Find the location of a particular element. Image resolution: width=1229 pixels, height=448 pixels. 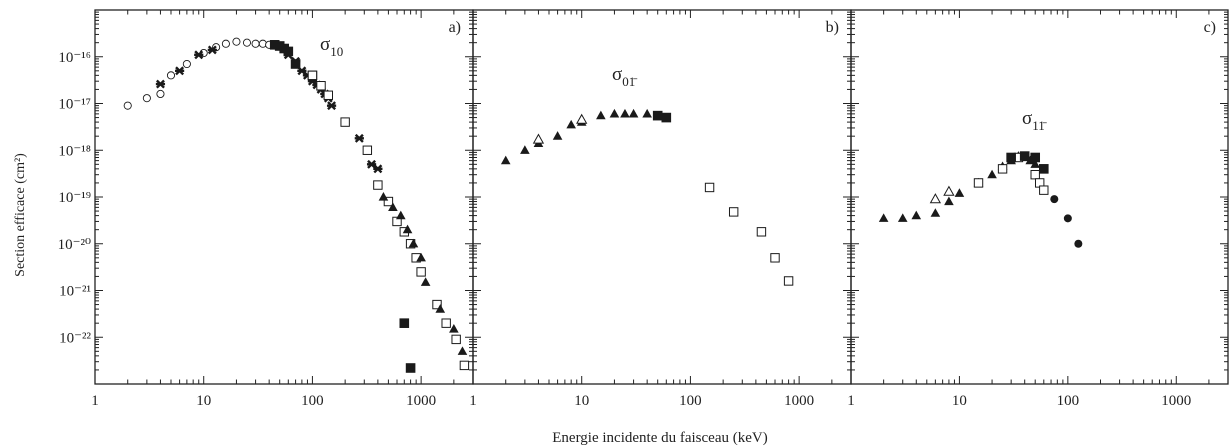

series-open-triangle is located at coordinates (942, 194).